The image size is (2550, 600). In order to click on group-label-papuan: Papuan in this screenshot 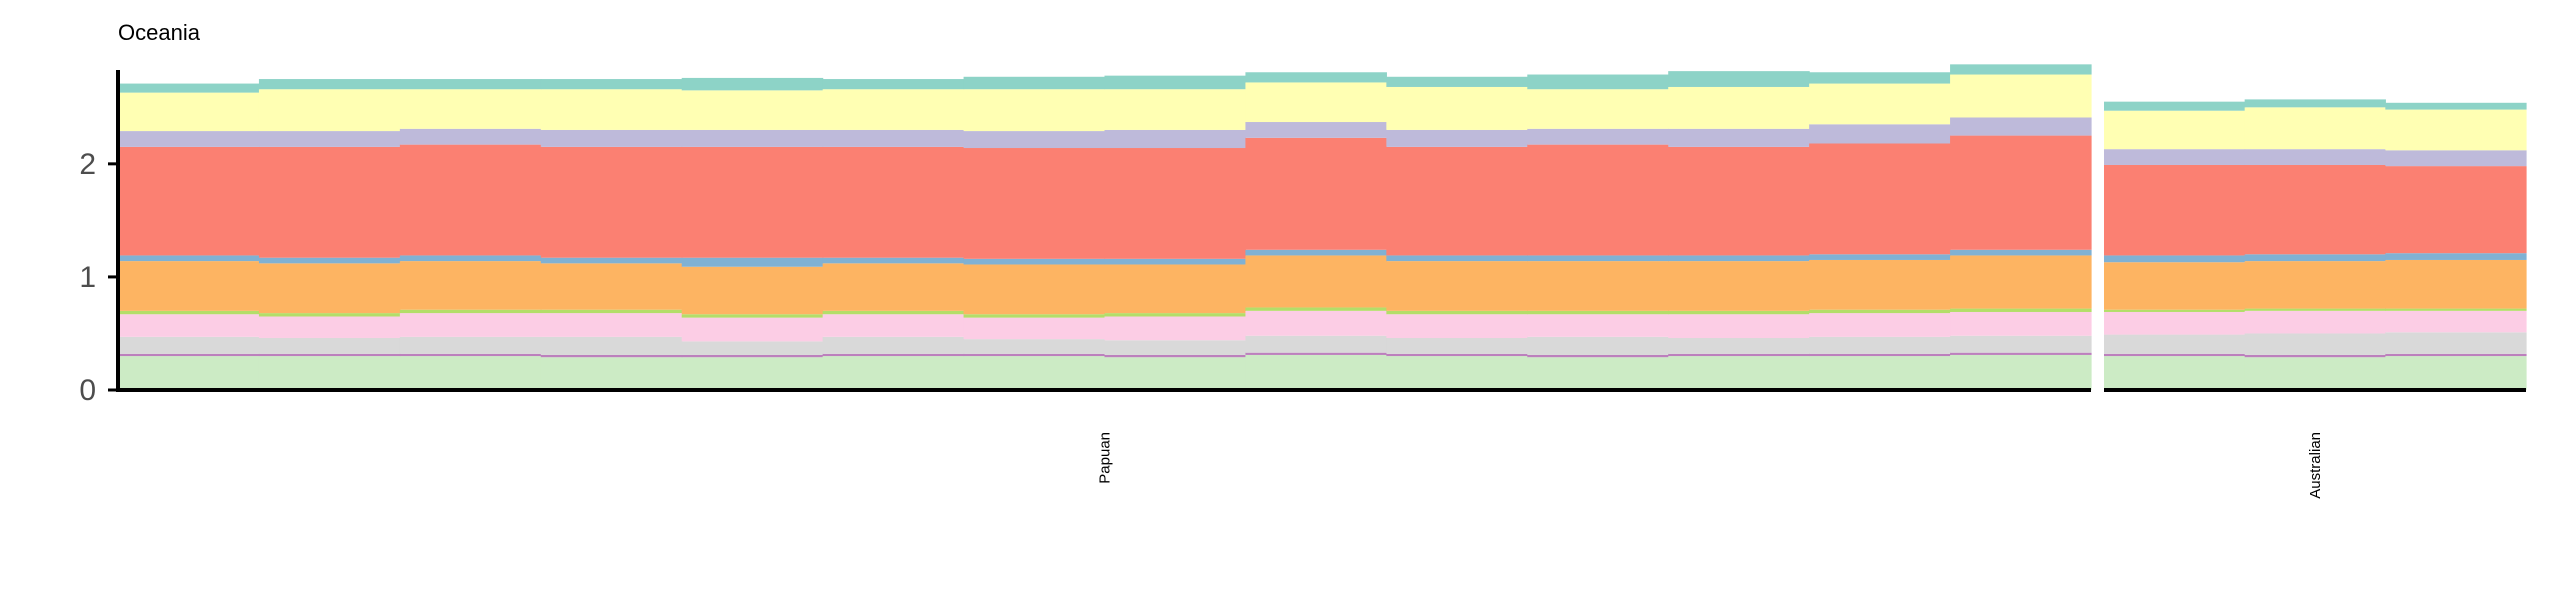, I will do `click(1105, 458)`.